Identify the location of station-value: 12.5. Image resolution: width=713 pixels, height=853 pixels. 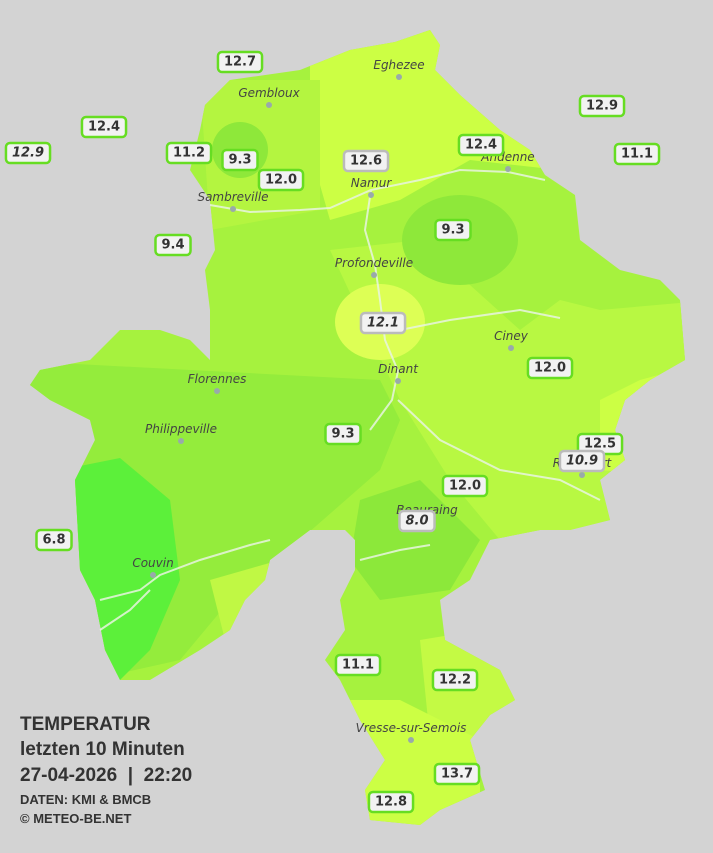
(600, 444).